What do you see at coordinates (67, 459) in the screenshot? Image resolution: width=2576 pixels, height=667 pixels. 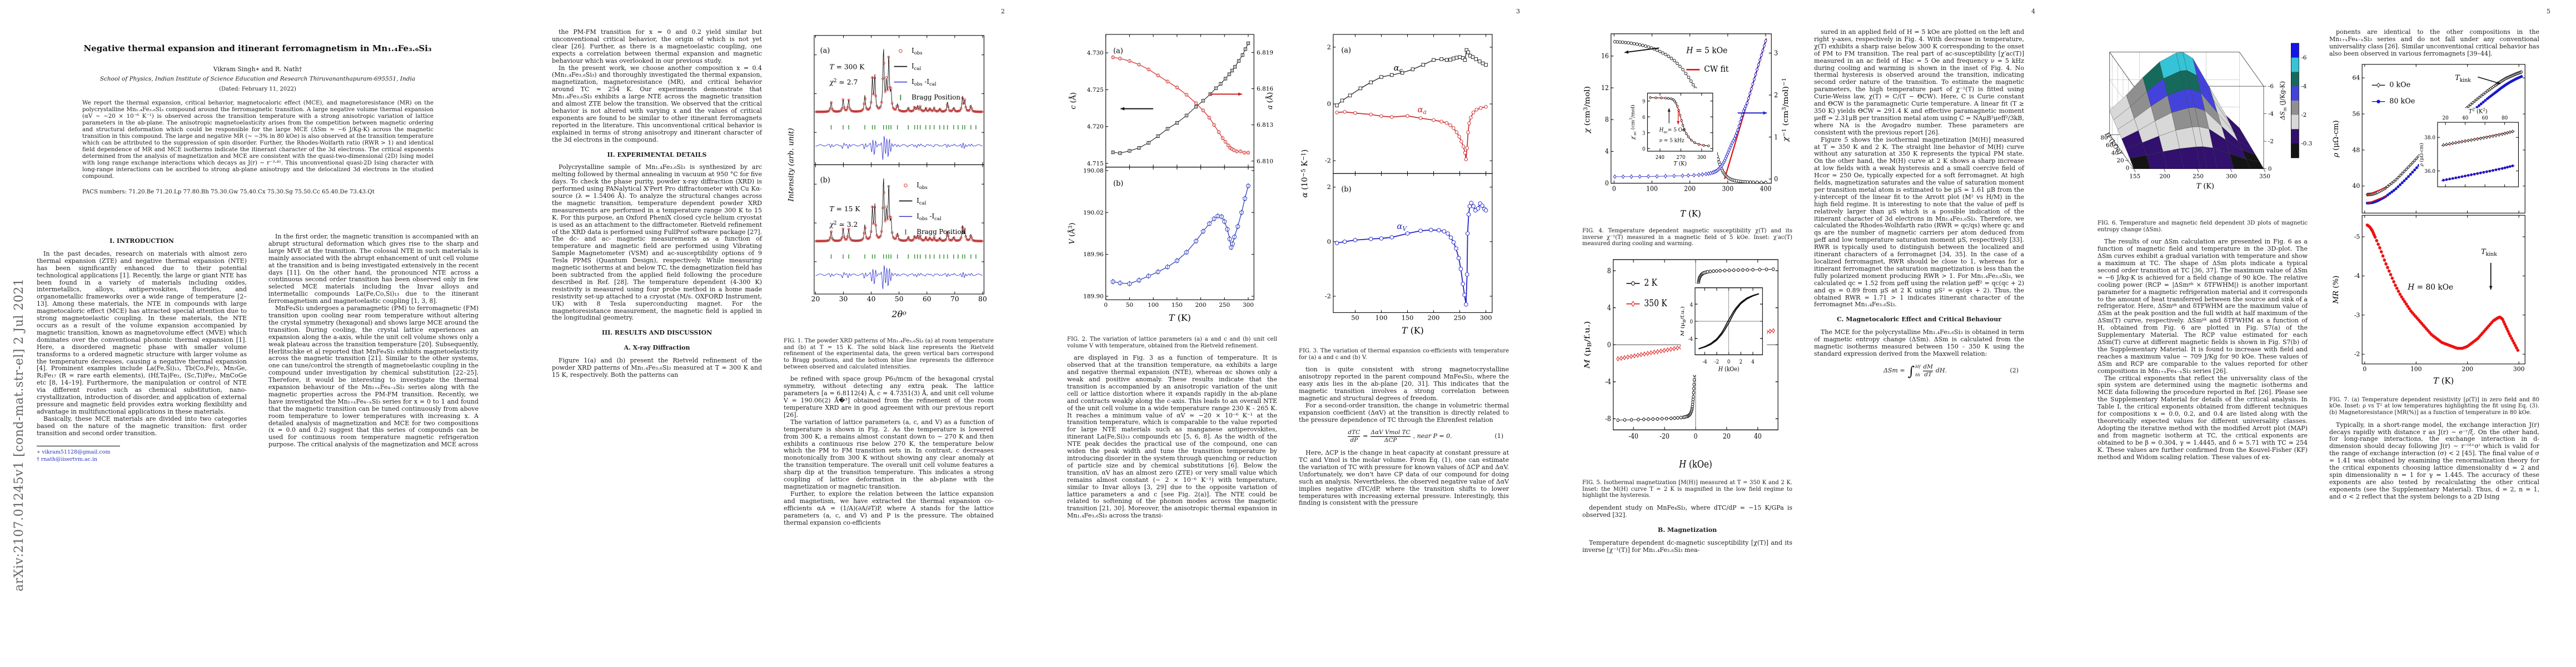 I see `footnote-email-2: † rnath@iisertvm.ac.in` at bounding box center [67, 459].